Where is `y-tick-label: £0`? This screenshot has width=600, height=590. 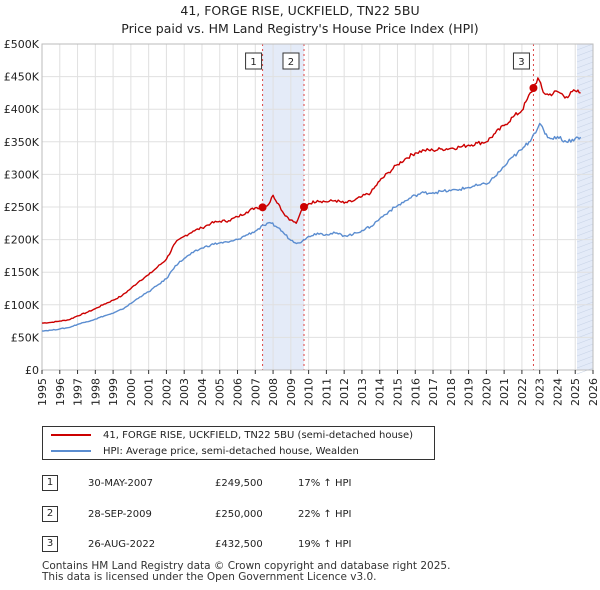 y-tick-label: £0 is located at coordinates (32, 370).